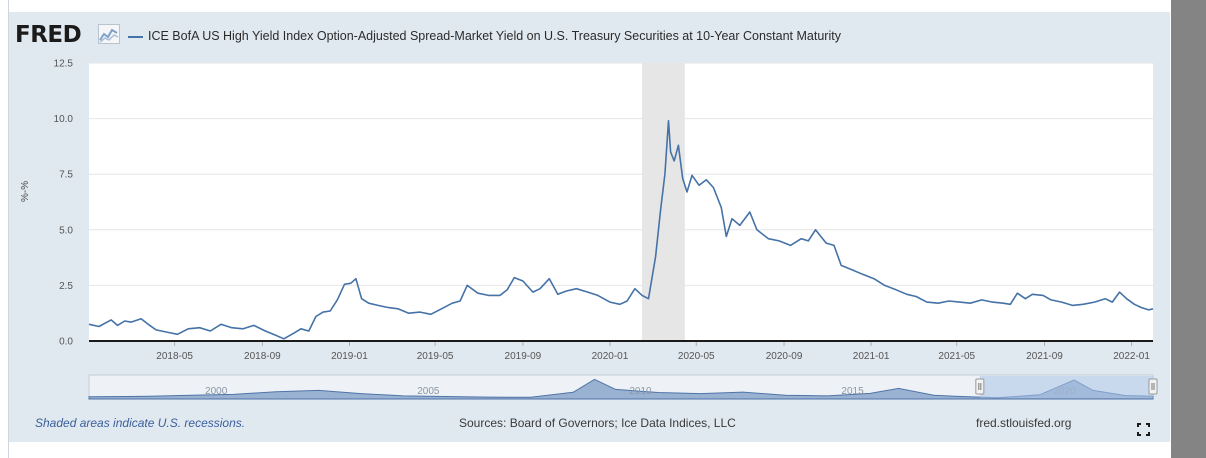 The height and width of the screenshot is (458, 1206). I want to click on navigator-selection, so click(1066, 387).